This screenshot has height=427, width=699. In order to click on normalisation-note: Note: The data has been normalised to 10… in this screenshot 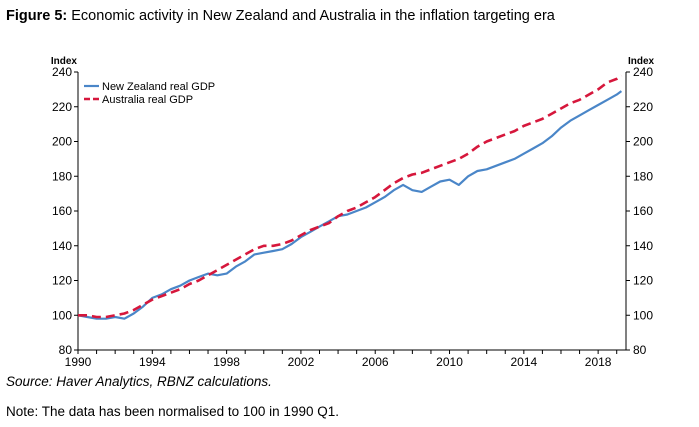, I will do `click(172, 411)`.